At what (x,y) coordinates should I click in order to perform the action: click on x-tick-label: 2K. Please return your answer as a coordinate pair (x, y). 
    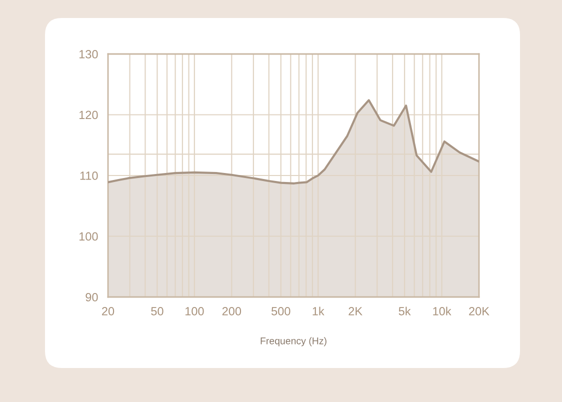
    Looking at the image, I should click on (355, 311).